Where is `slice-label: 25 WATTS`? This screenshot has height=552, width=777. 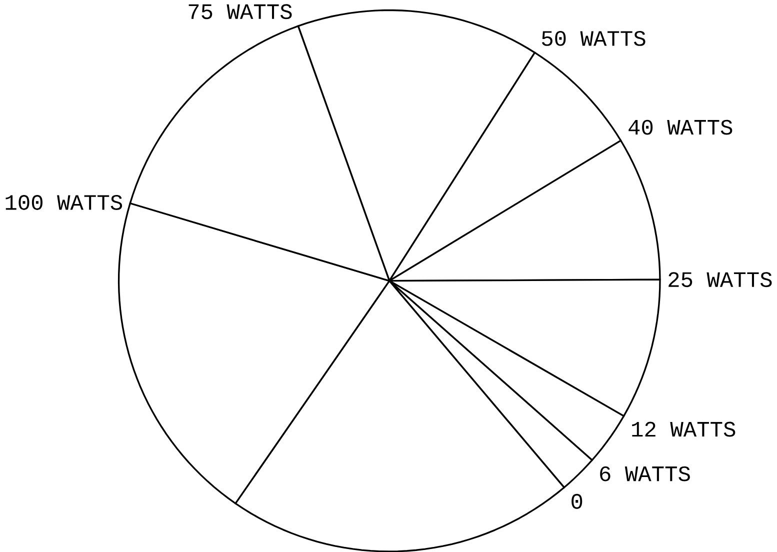 slice-label: 25 WATTS is located at coordinates (720, 279).